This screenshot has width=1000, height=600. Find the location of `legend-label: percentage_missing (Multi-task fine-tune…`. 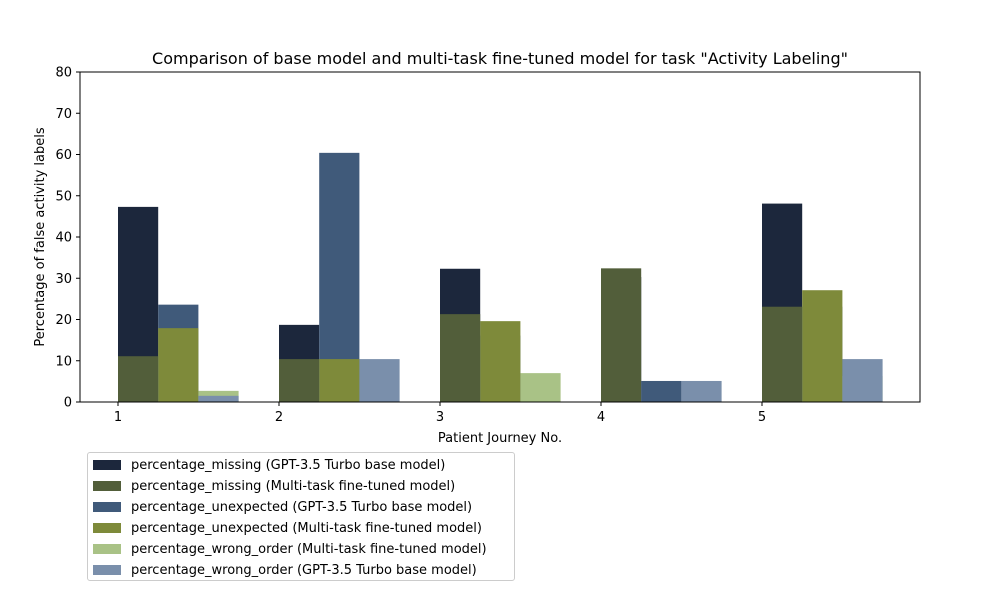

legend-label: percentage_missing (Multi-task fine-tune… is located at coordinates (293, 486).